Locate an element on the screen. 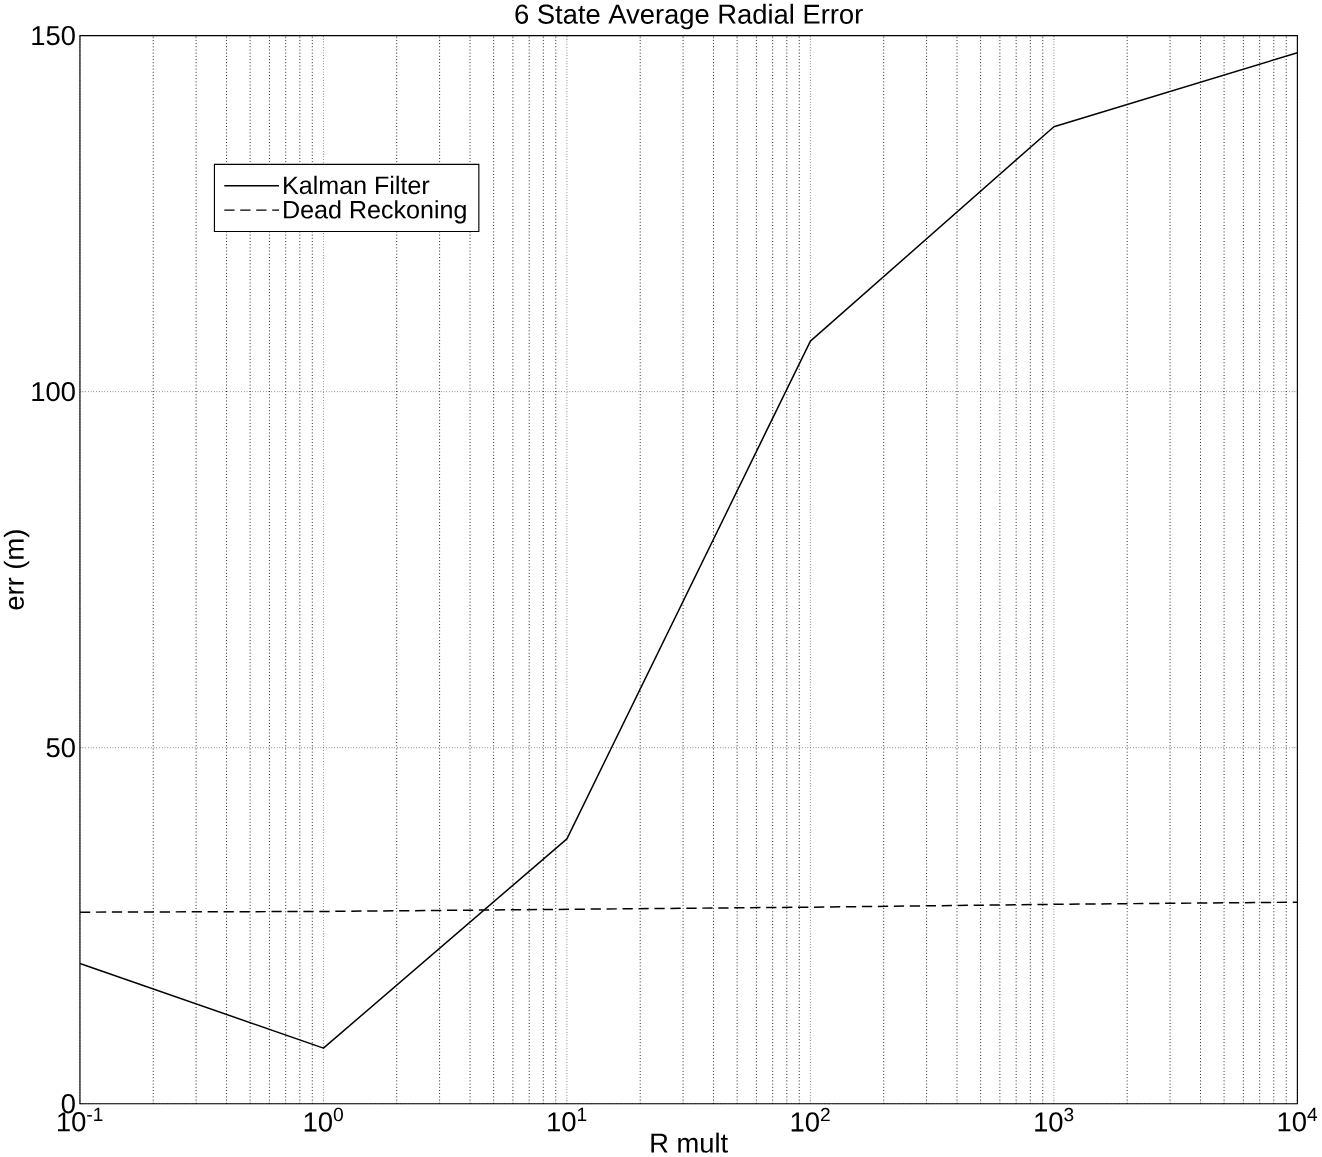 The height and width of the screenshot is (1157, 1322). legend-label: Dead Reckoning is located at coordinates (375, 212).